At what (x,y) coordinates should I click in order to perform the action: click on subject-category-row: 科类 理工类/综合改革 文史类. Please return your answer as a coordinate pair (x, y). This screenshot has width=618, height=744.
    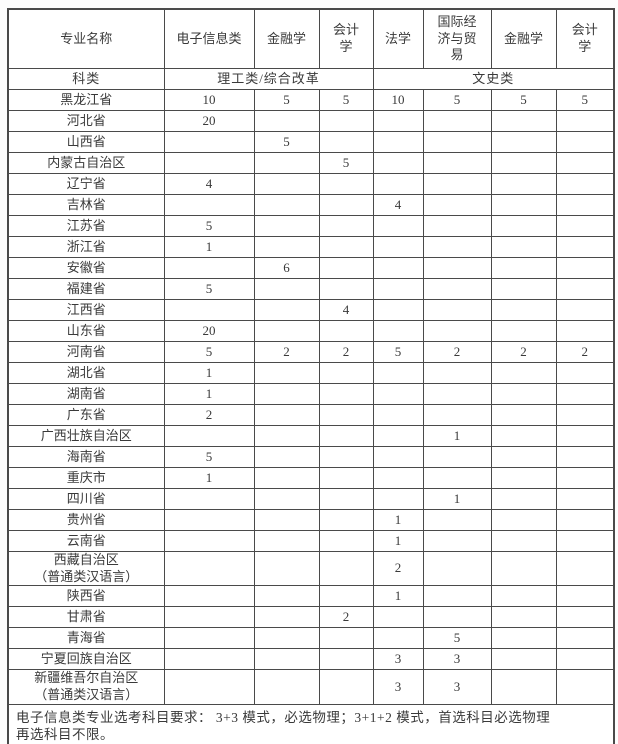
    Looking at the image, I should click on (311, 79).